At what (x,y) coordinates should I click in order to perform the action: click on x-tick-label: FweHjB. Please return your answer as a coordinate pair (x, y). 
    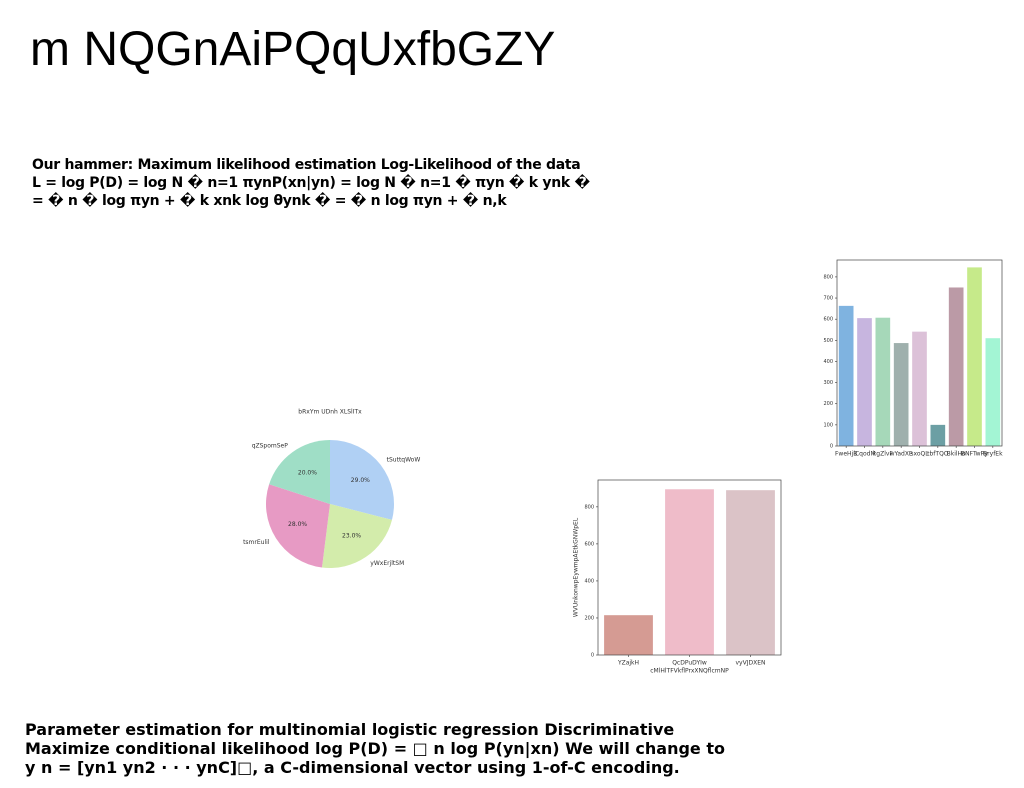
    Looking at the image, I should click on (846, 454).